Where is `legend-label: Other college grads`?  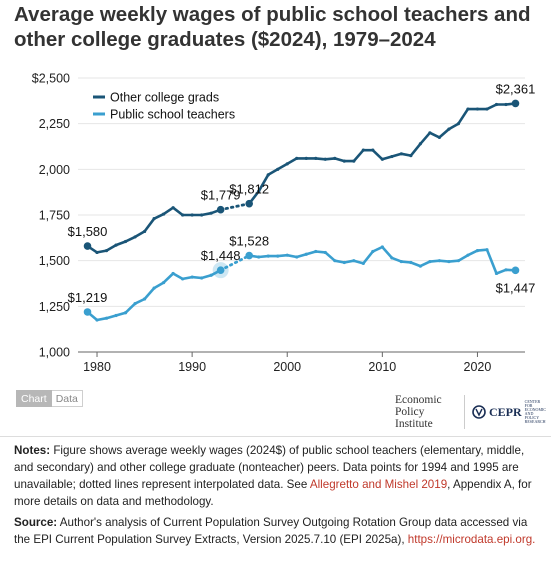
legend-label: Other college grads is located at coordinates (164, 98).